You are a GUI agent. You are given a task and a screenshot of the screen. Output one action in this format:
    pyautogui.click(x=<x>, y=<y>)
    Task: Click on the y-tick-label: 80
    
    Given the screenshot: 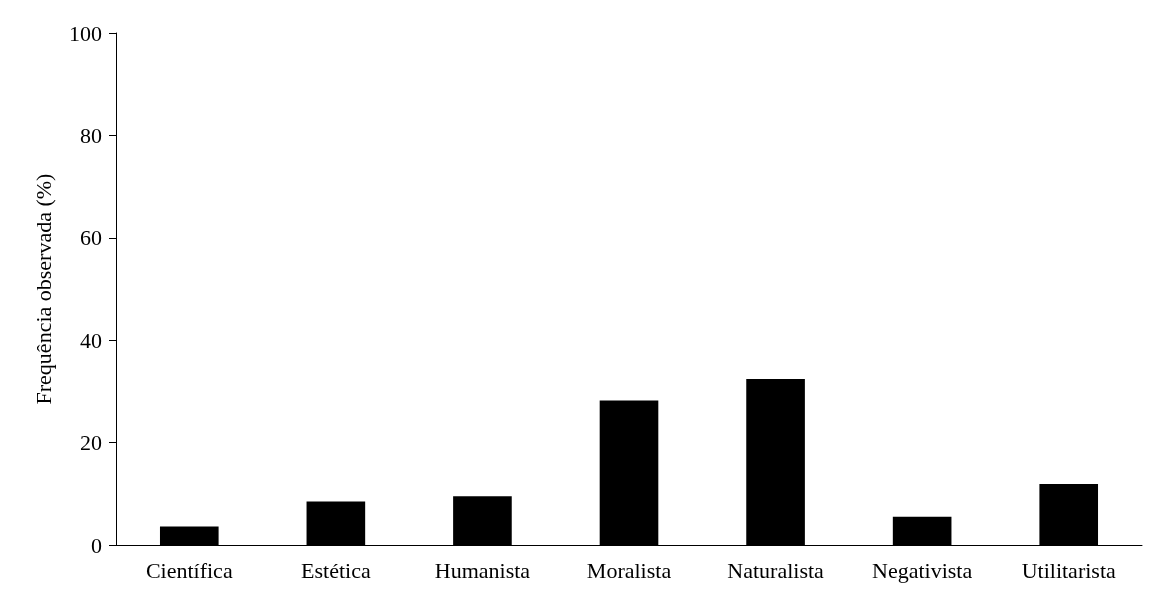 What is the action you would take?
    pyautogui.click(x=91, y=135)
    